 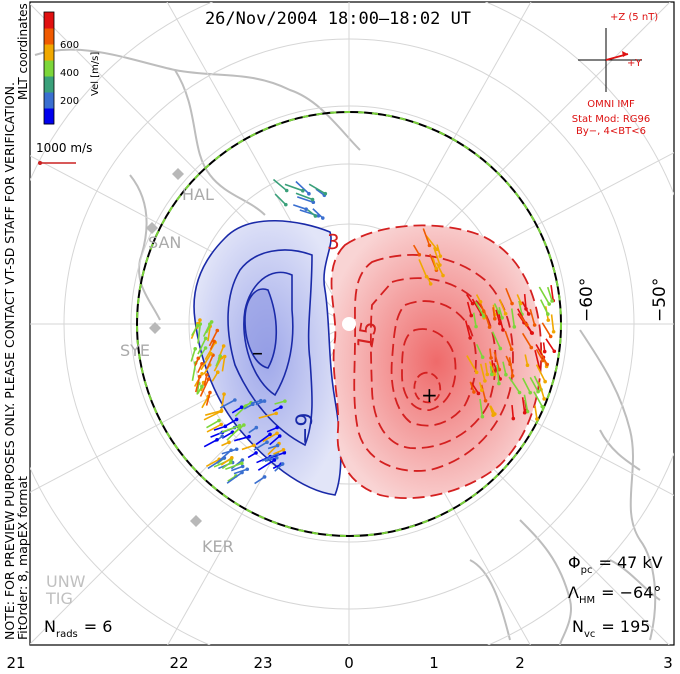 I want to click on phi-pc-stat: Φpc = 47 kV, so click(x=615, y=564).